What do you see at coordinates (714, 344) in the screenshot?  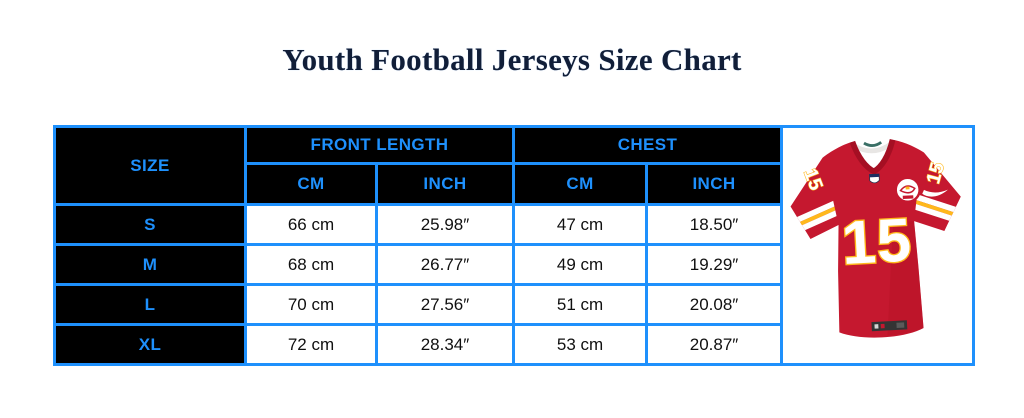 I see `chest-inch-value: 20.87″` at bounding box center [714, 344].